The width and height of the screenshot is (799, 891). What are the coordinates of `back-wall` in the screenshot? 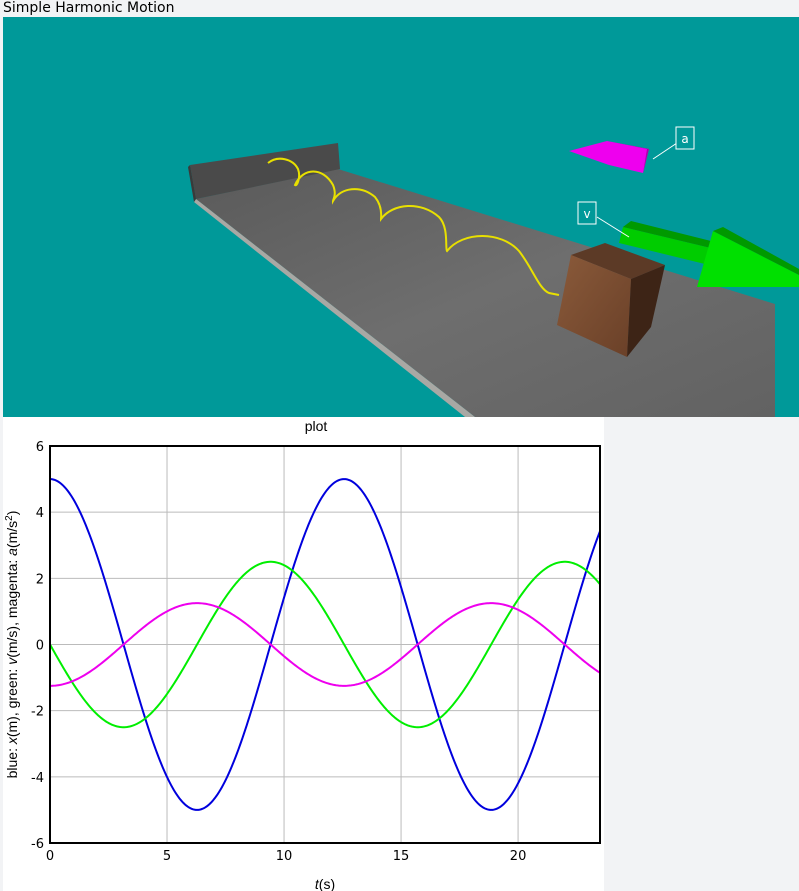 It's located at (265, 171).